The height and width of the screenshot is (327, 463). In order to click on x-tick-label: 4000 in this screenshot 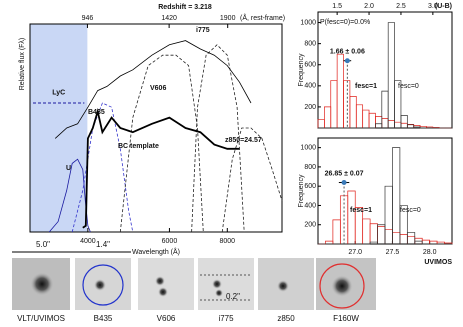, I will do `click(88, 241)`.